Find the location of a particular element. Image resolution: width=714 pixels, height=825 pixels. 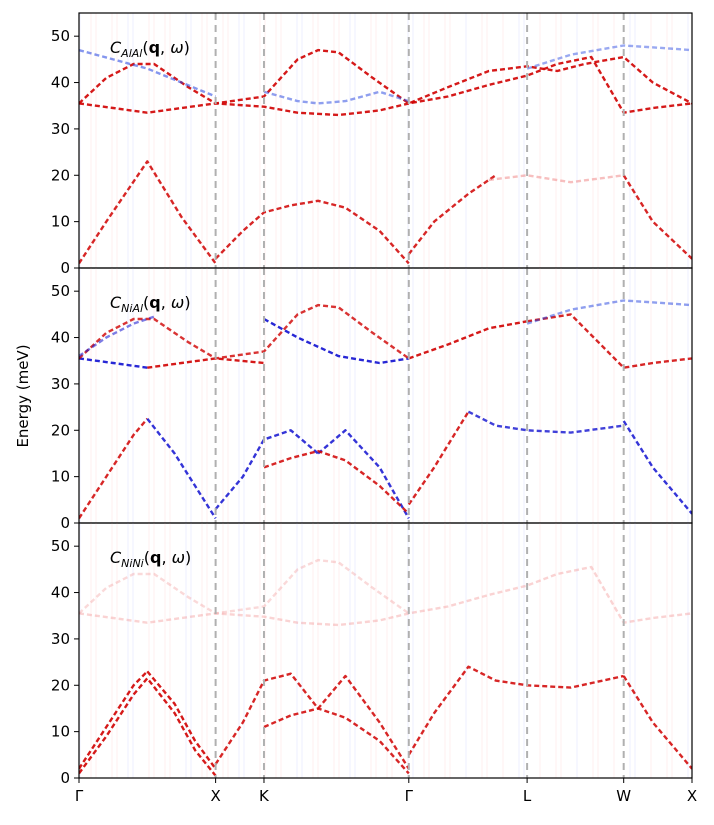

y-tick-label: 40 is located at coordinates (60, 593).